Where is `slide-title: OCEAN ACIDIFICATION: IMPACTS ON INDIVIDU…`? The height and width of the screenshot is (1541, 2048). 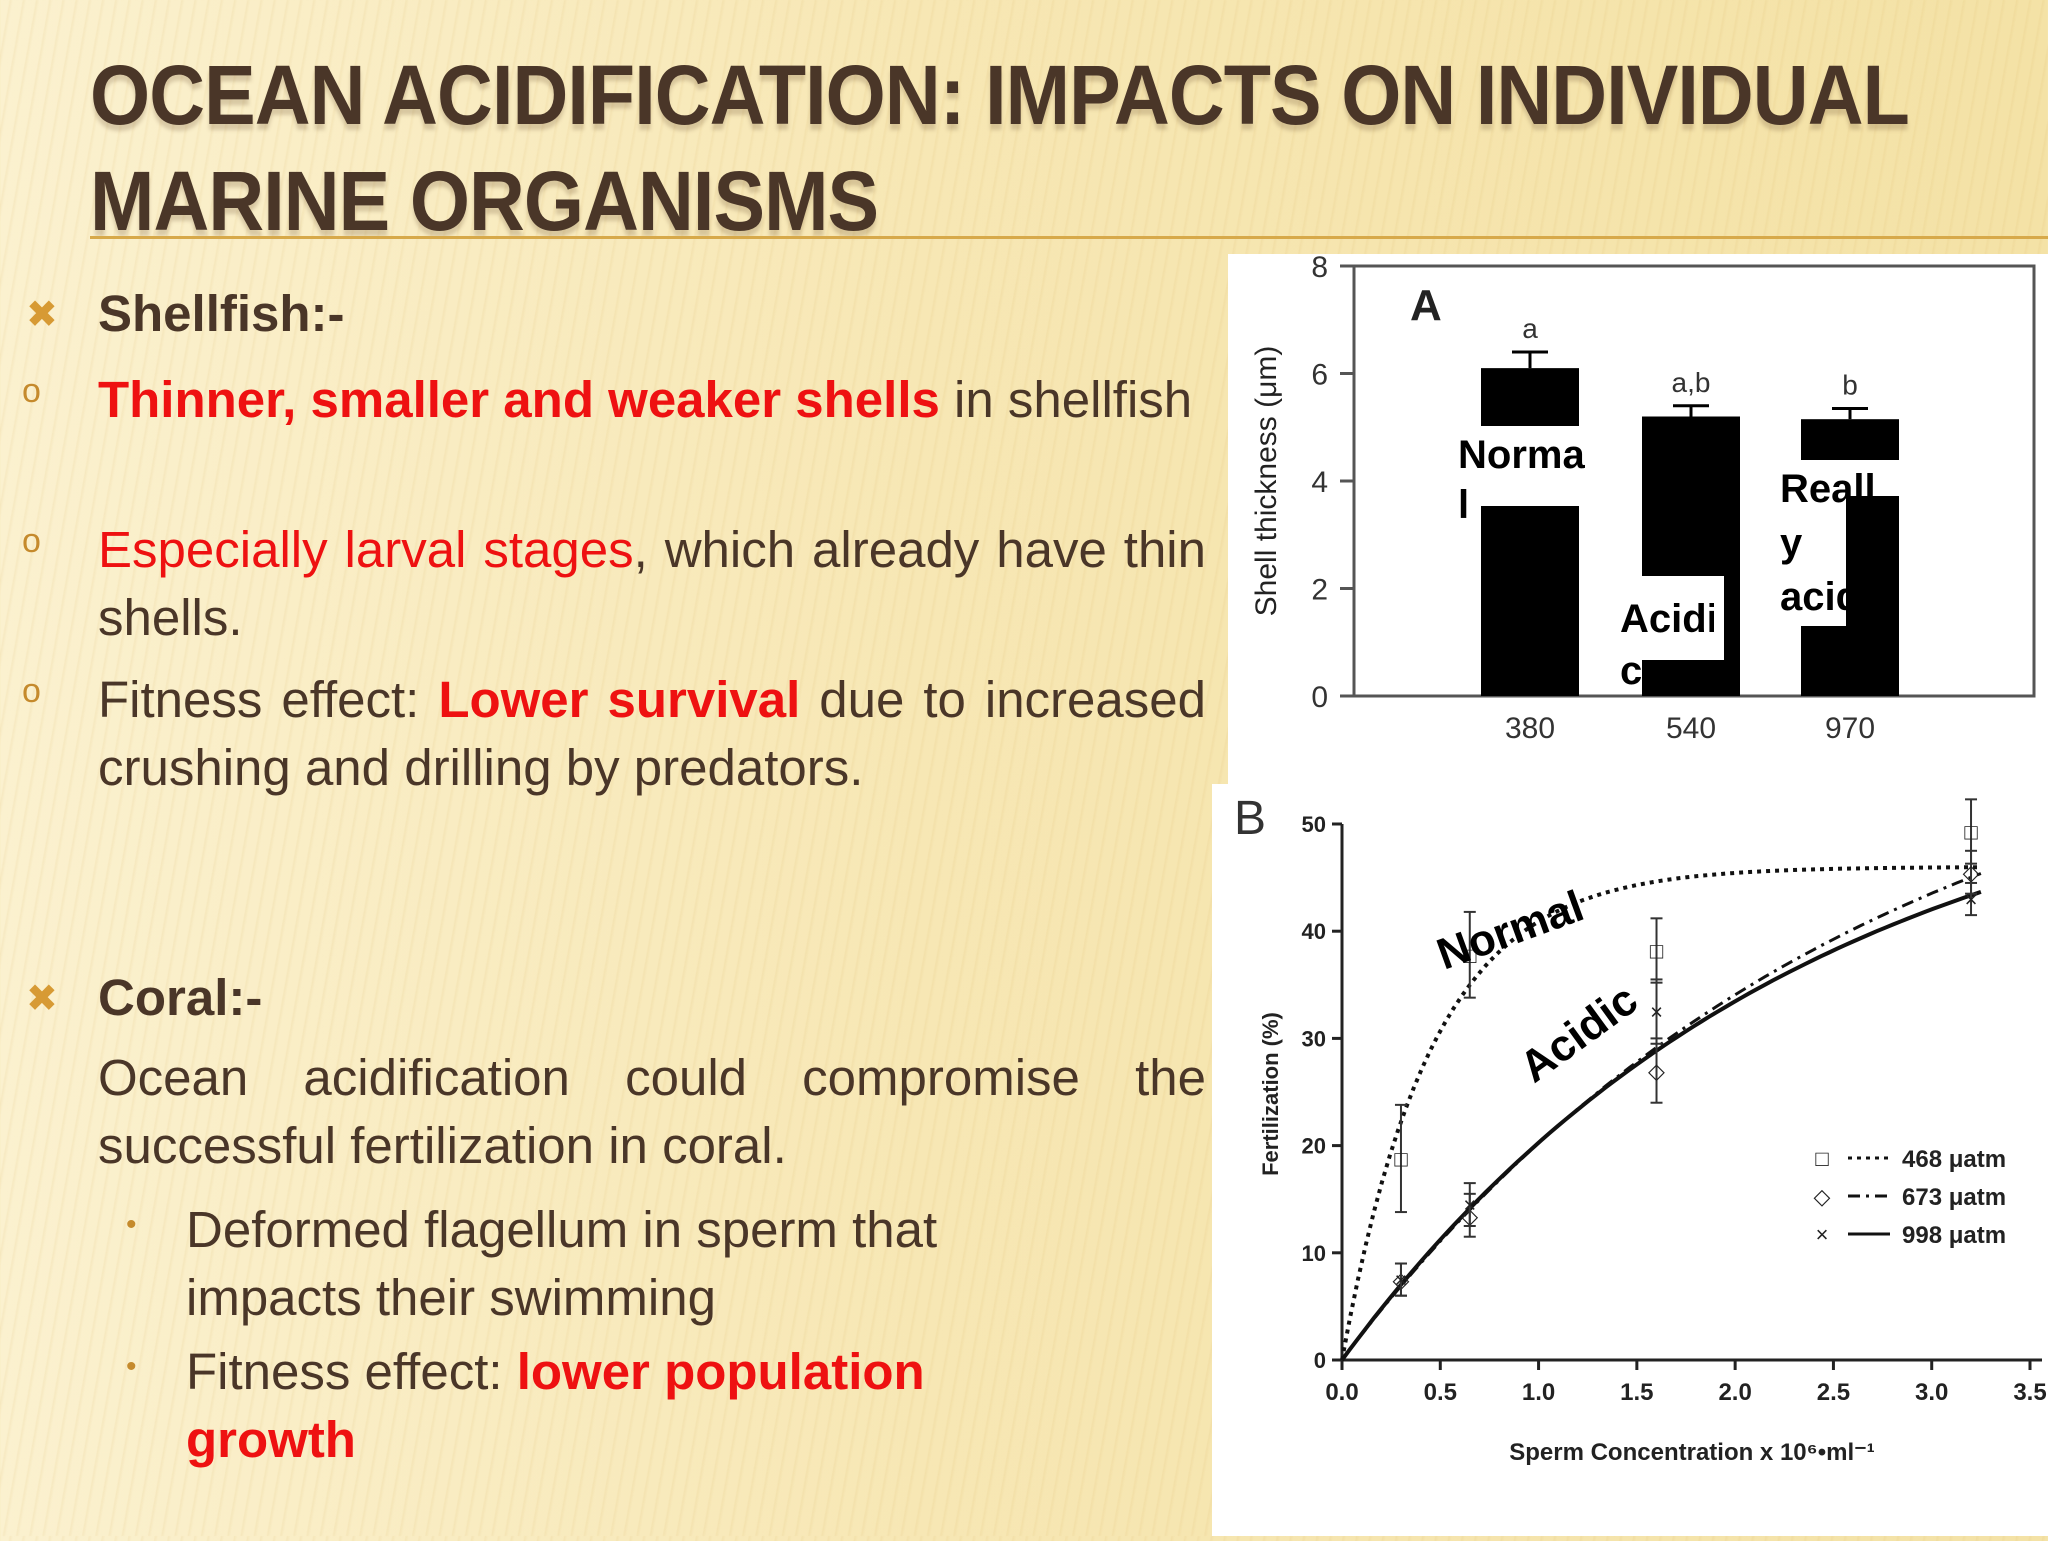
slide-title: OCEAN ACIDIFICATION: IMPACTS ON INDIVIDU… is located at coordinates (1040, 148).